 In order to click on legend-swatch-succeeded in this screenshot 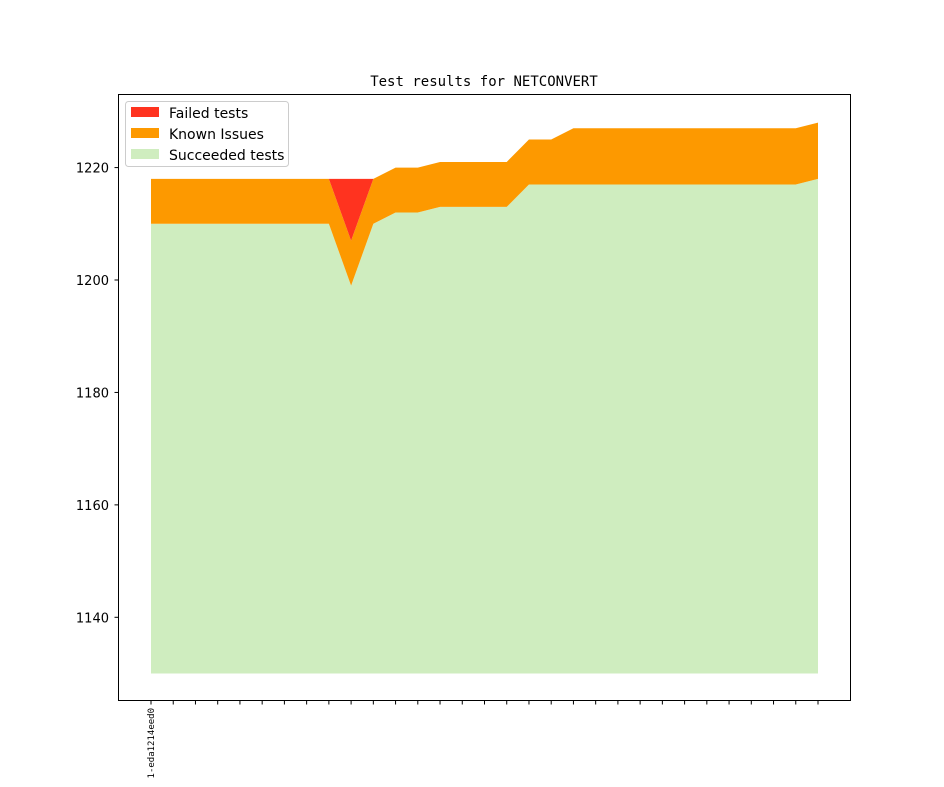, I will do `click(145, 154)`.